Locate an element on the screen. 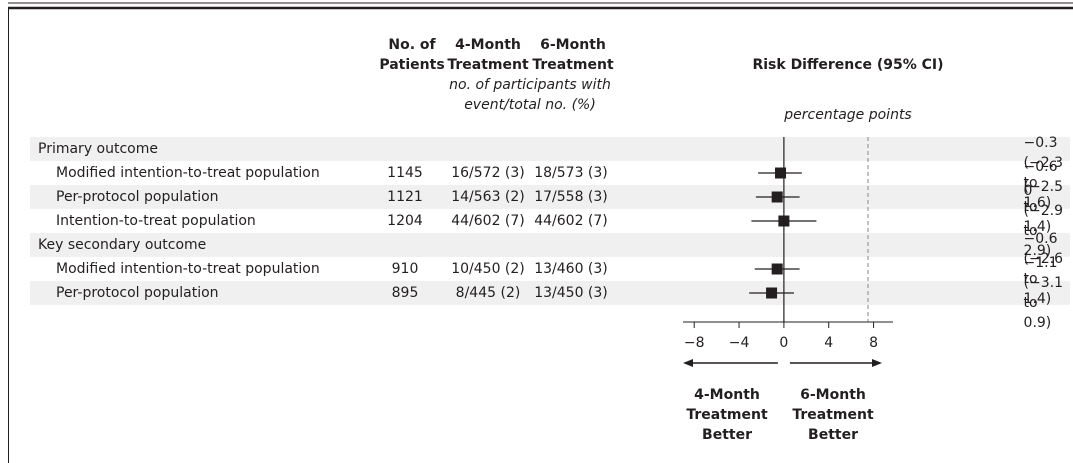 The height and width of the screenshot is (463, 1073). ci-label: −0.3 (−2.3 to 1.6) is located at coordinates (1043, 173).